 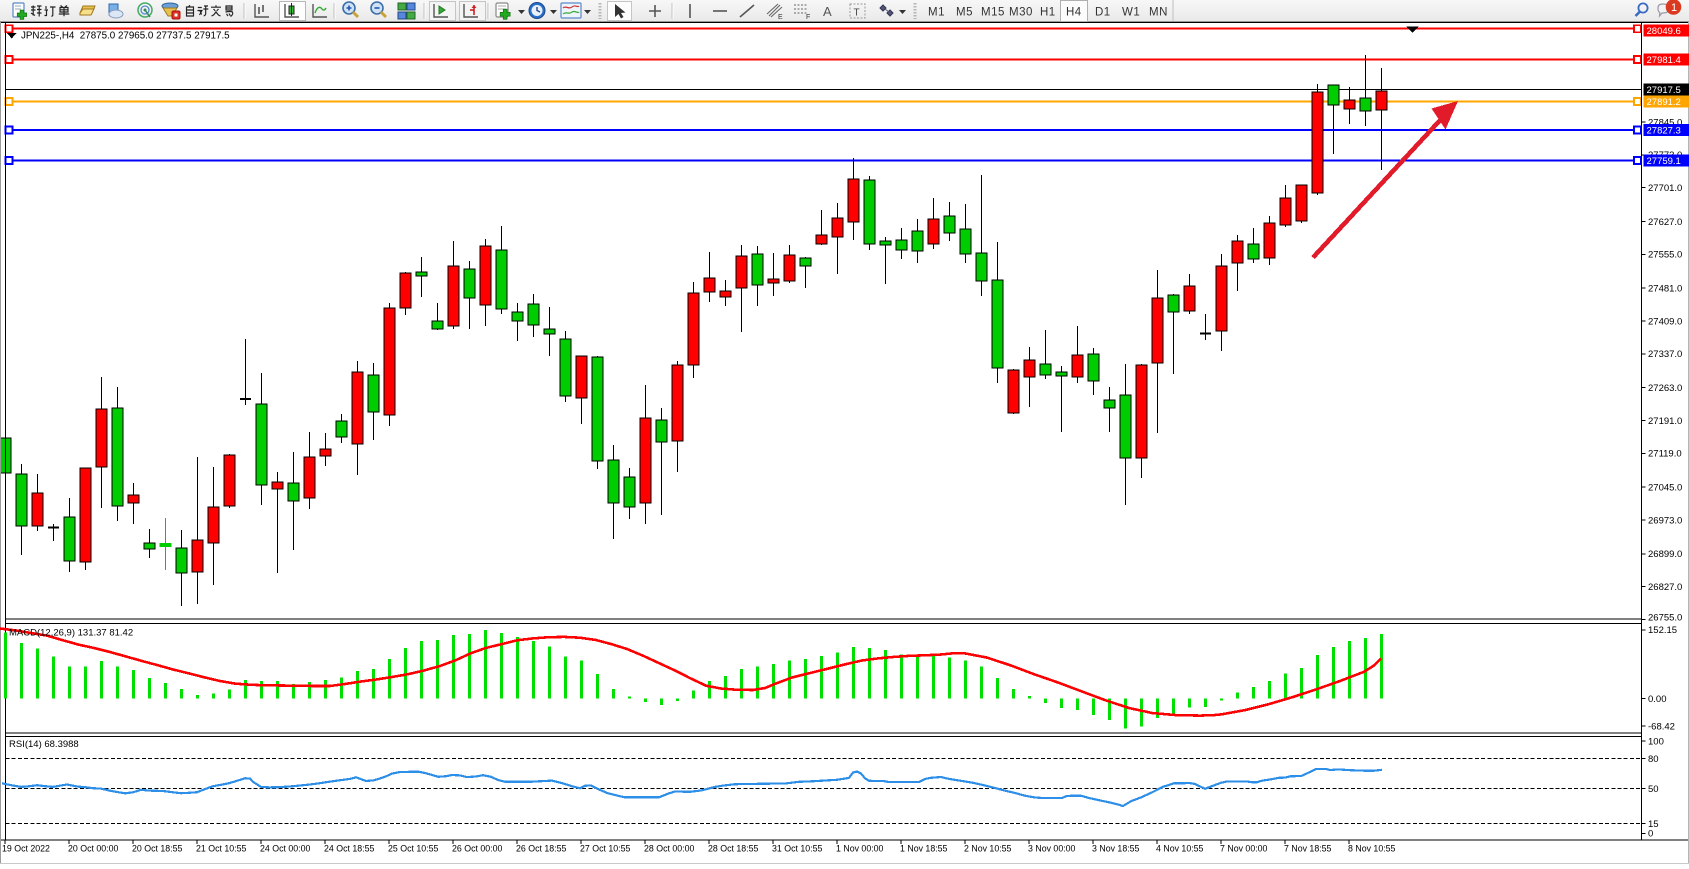 What do you see at coordinates (1665, 587) in the screenshot?
I see `svg-text: 26827.0` at bounding box center [1665, 587].